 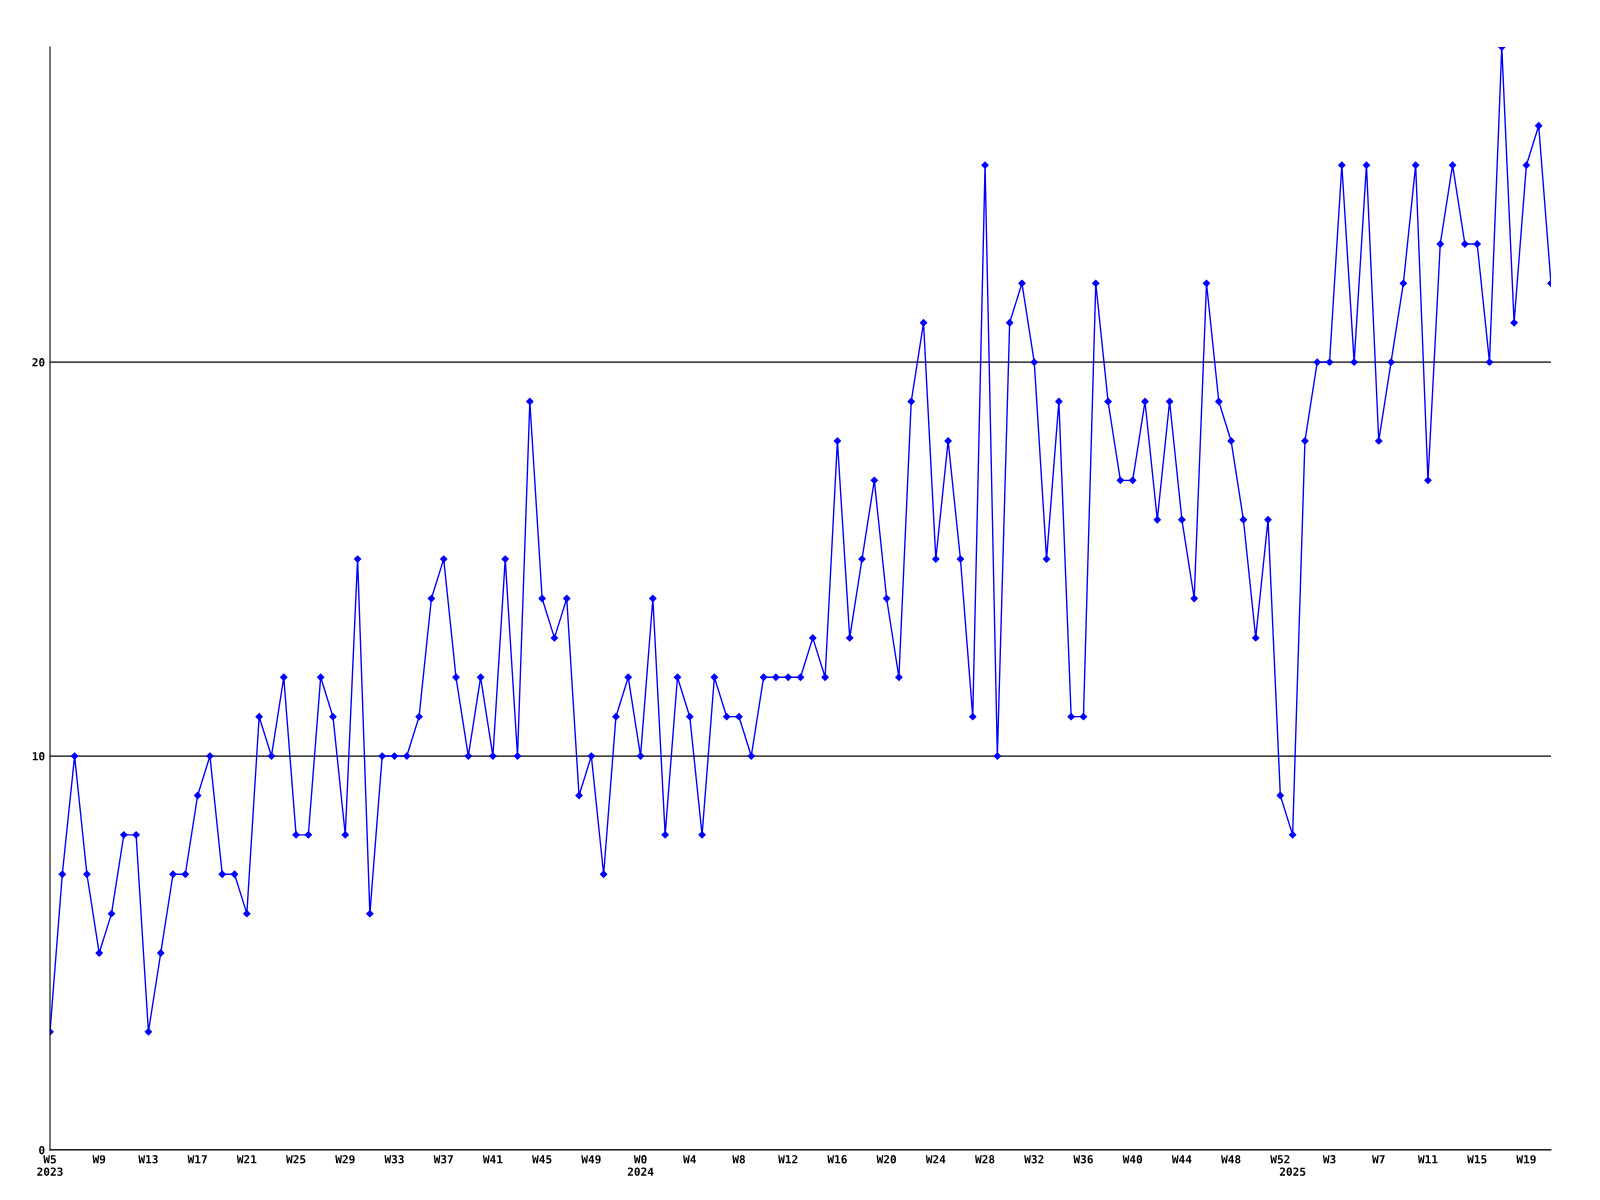 What do you see at coordinates (1034, 1159) in the screenshot?
I see `x-tick-label: W32` at bounding box center [1034, 1159].